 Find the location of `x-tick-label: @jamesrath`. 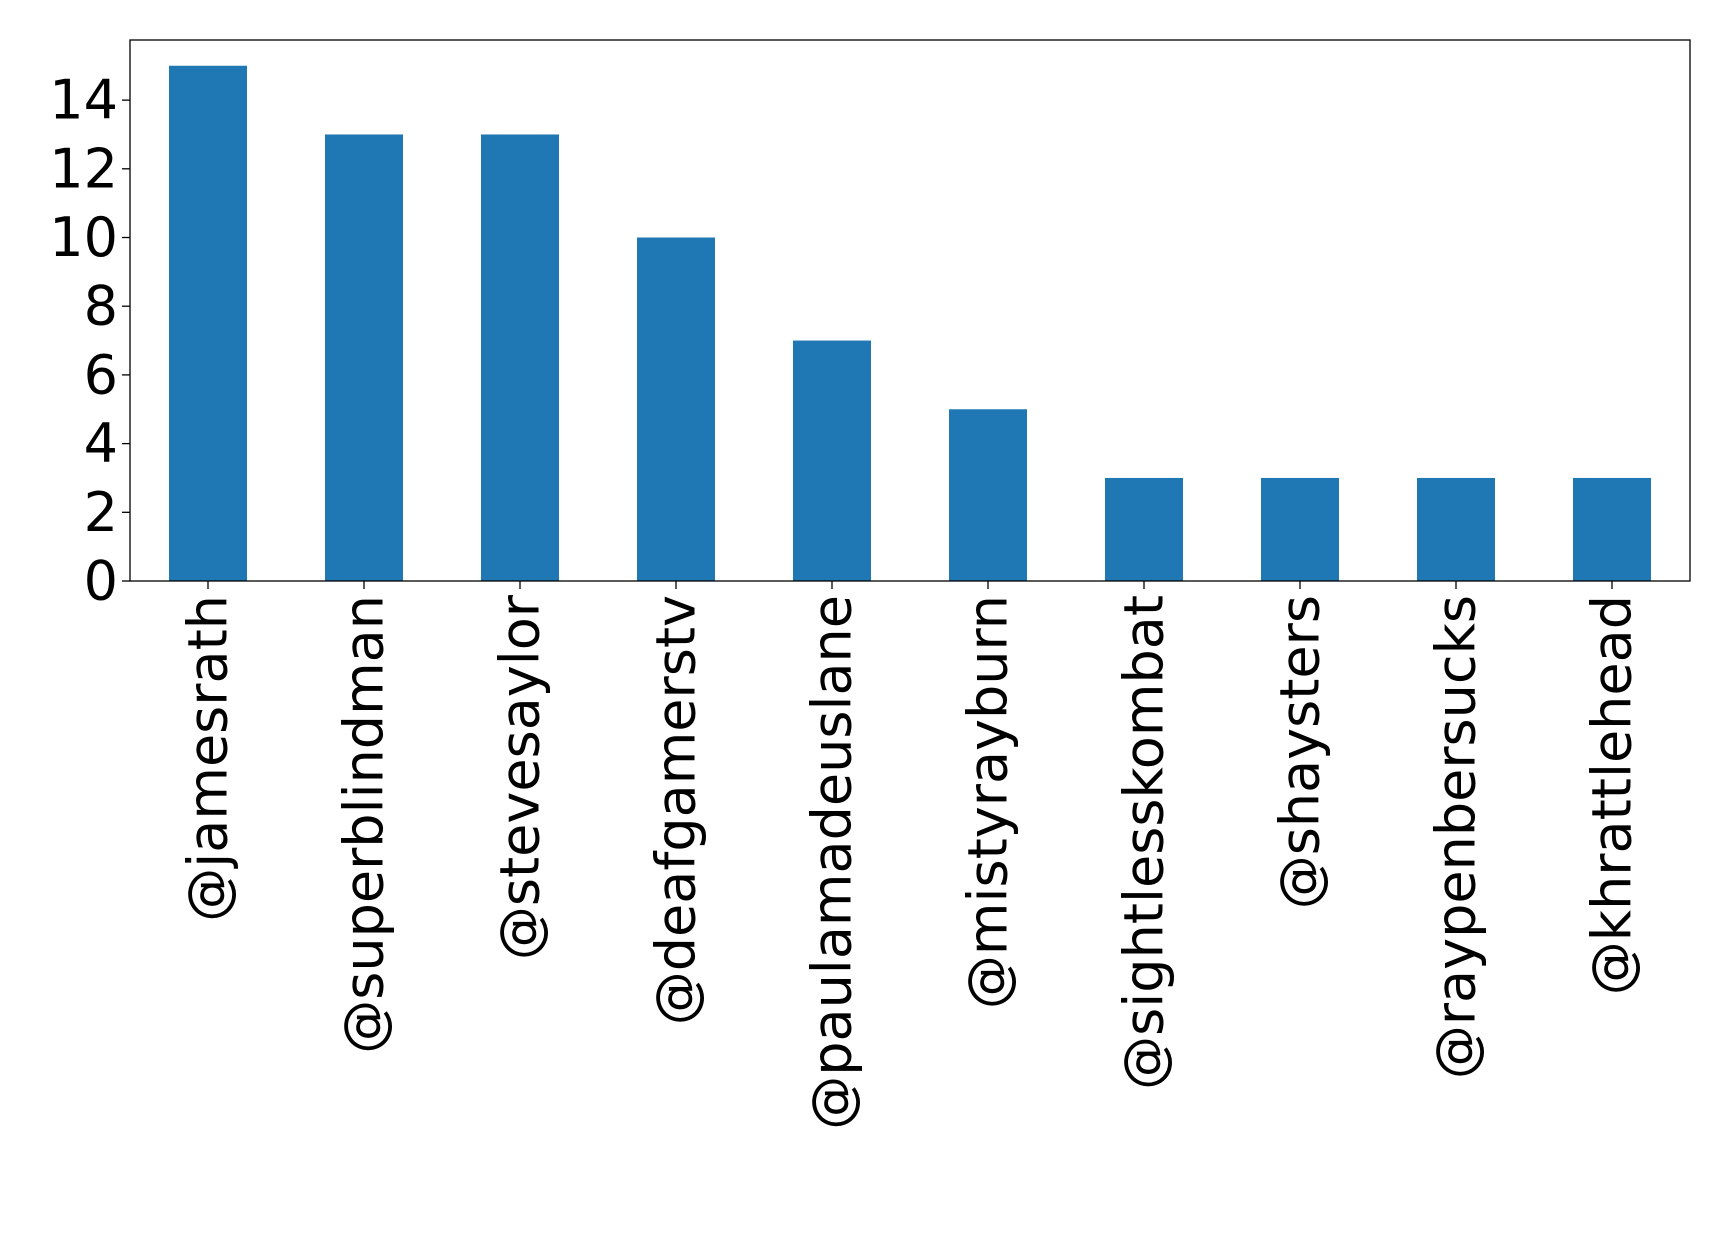

x-tick-label: @jamesrath is located at coordinates (208, 758).